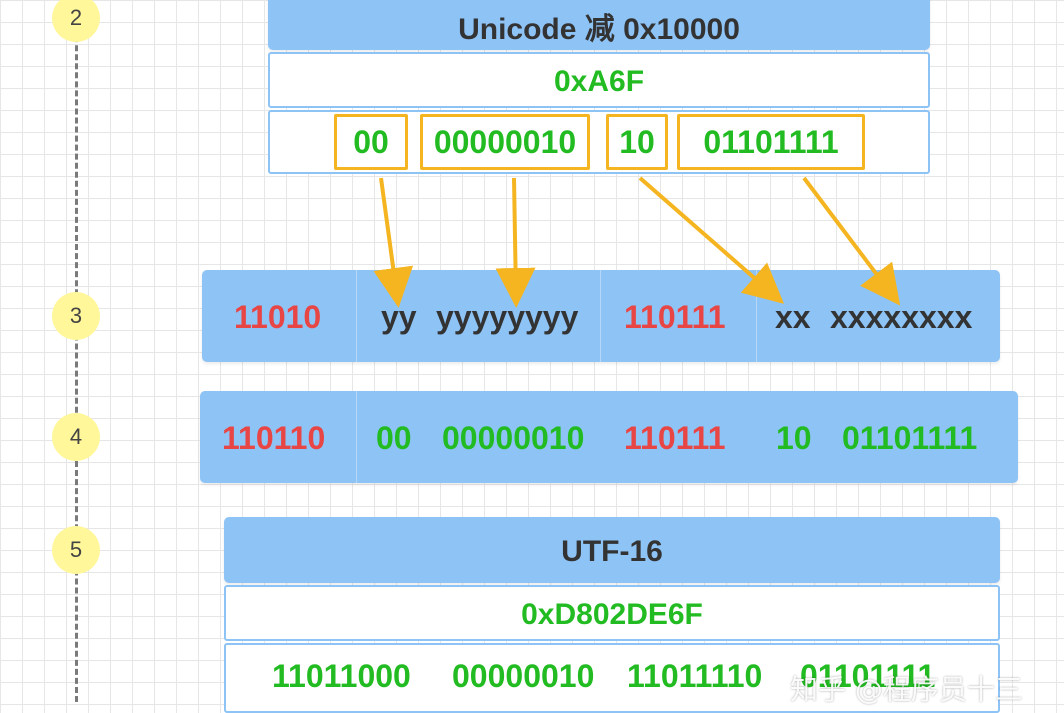  I want to click on filled-bits-c: 10, so click(794, 438).